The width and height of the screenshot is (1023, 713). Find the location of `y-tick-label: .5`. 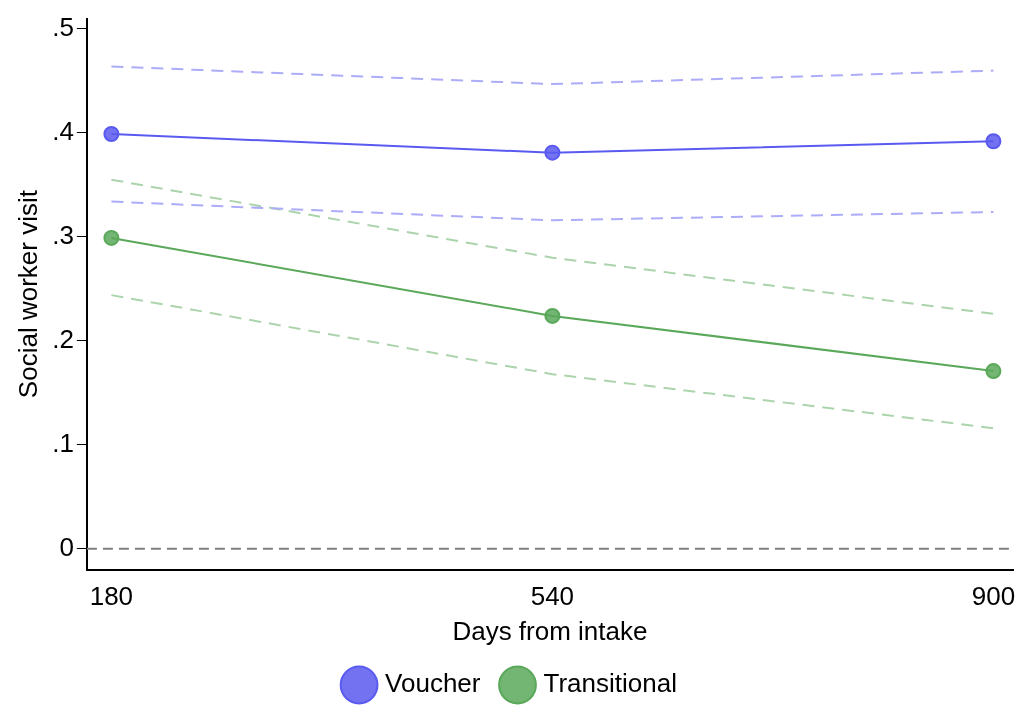

y-tick-label: .5 is located at coordinates (63, 27).